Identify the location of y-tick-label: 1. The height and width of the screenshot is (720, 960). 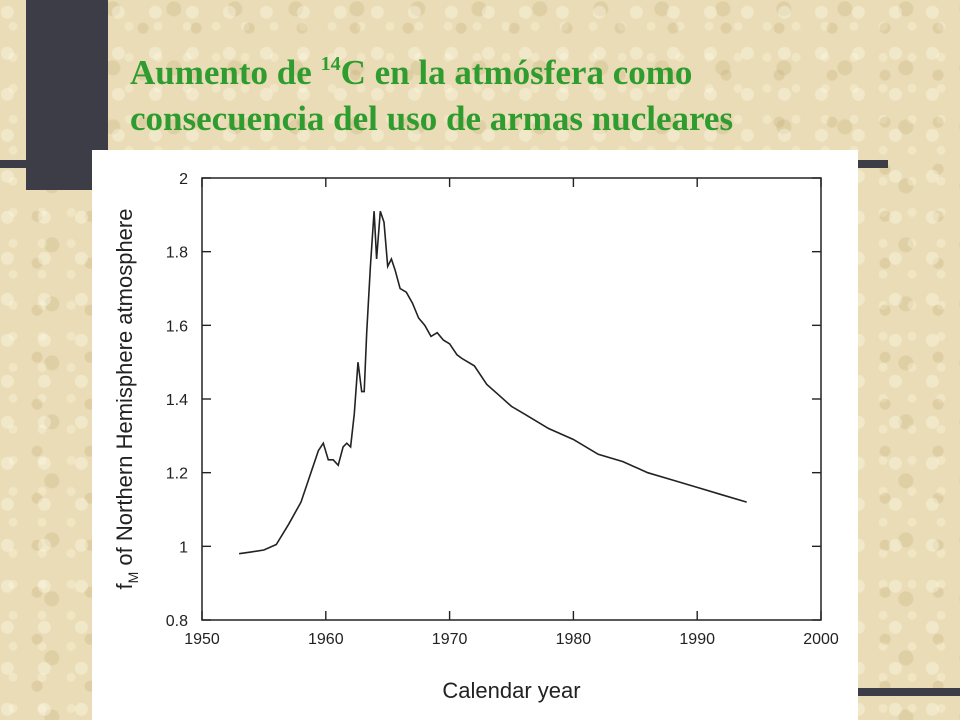
(183, 547).